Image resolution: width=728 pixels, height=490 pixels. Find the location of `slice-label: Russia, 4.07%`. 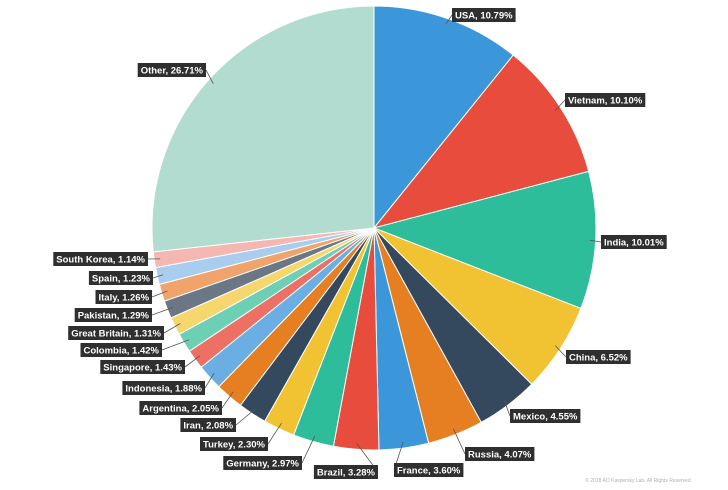

slice-label: Russia, 4.07% is located at coordinates (500, 454).